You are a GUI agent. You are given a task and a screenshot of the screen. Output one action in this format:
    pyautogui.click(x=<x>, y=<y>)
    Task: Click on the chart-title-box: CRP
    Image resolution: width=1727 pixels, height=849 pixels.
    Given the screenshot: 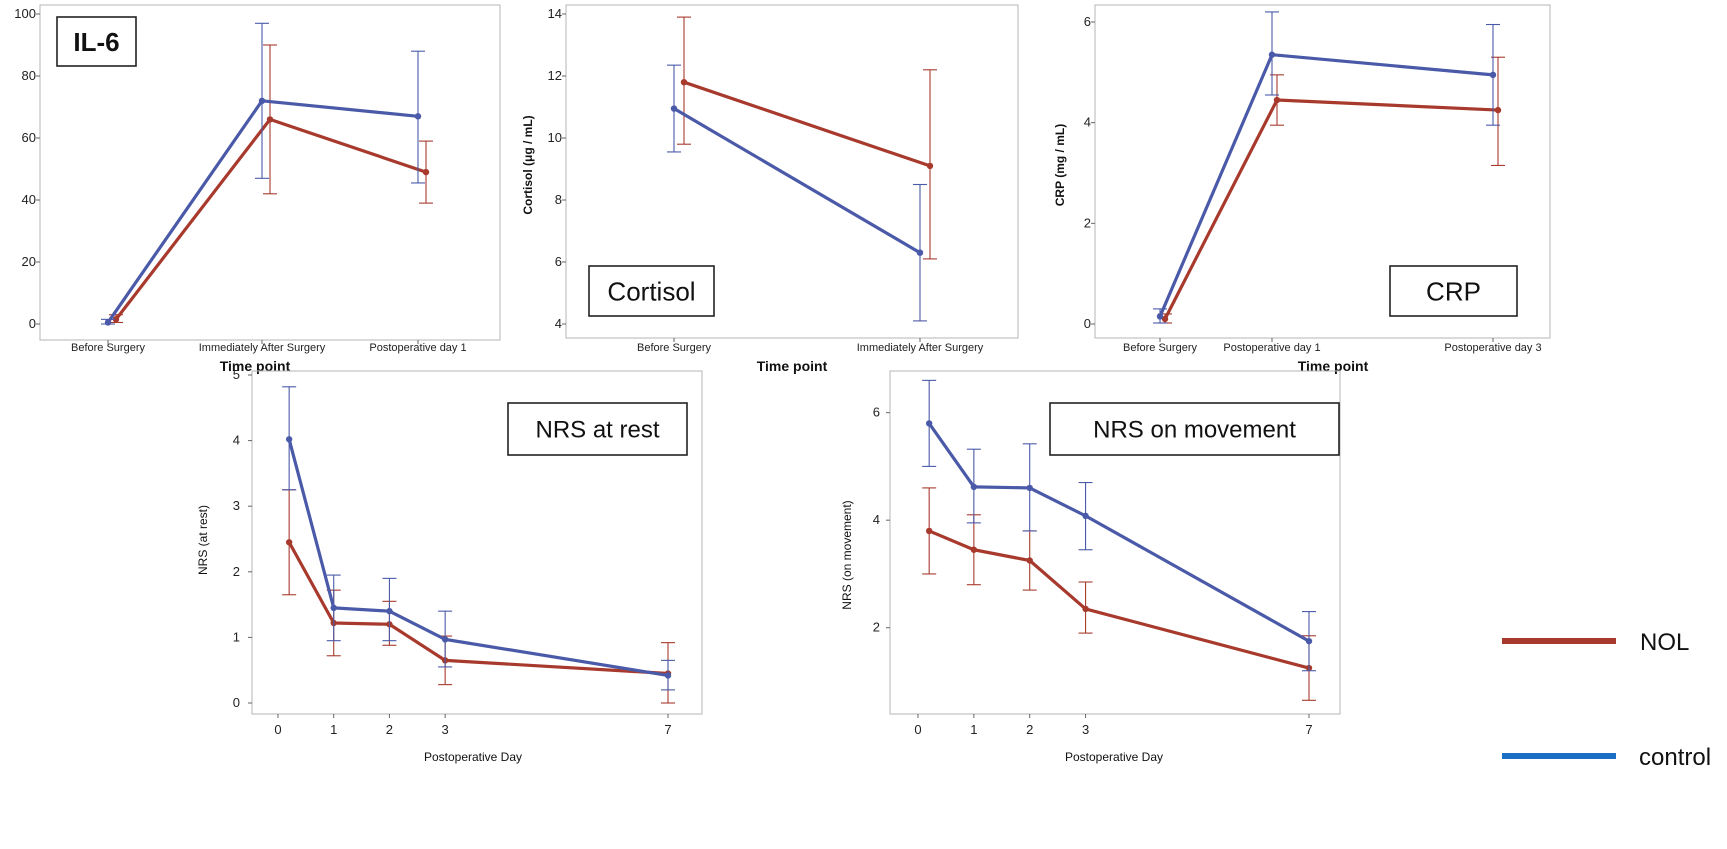 What is the action you would take?
    pyautogui.click(x=1453, y=291)
    